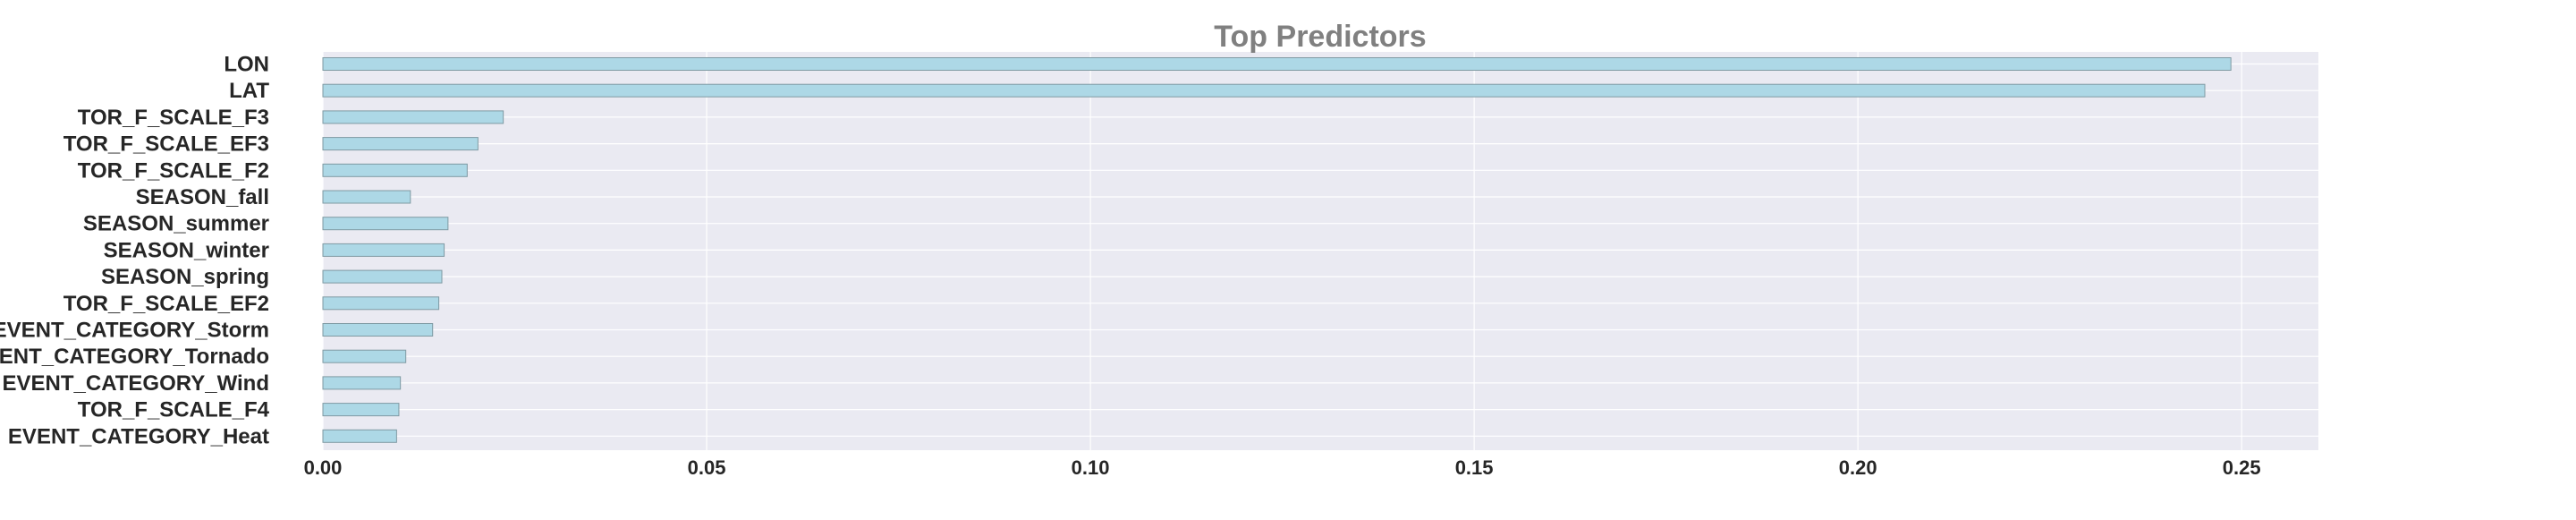 This screenshot has width=2576, height=520. Describe the element at coordinates (173, 118) in the screenshot. I see `y-tick-label: TOR_F_SCALE_F3` at that location.